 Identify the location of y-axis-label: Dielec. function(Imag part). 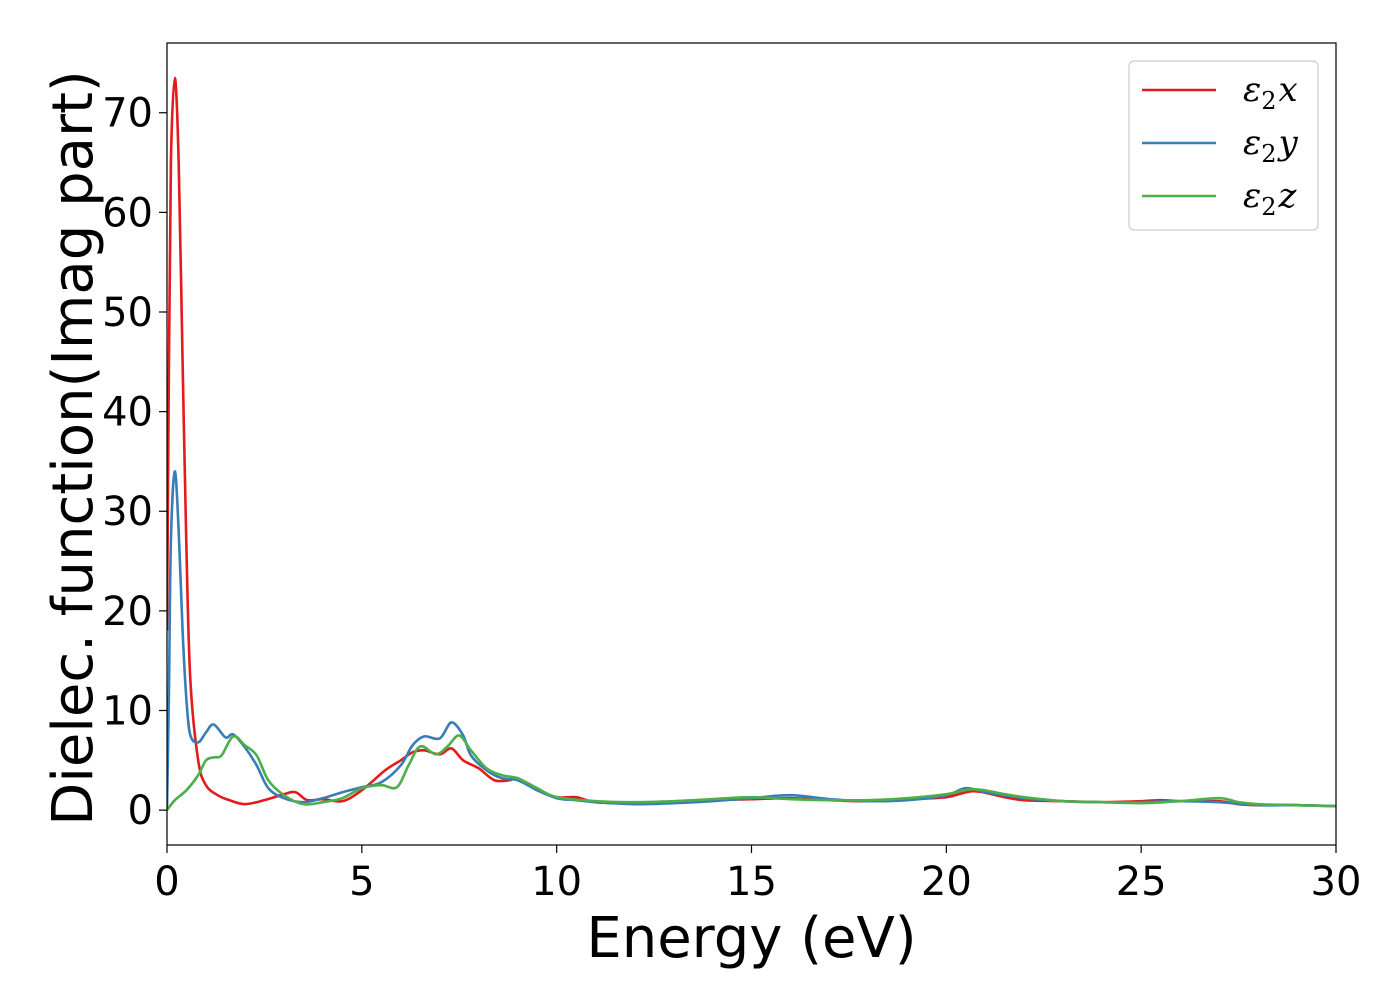
(73, 448).